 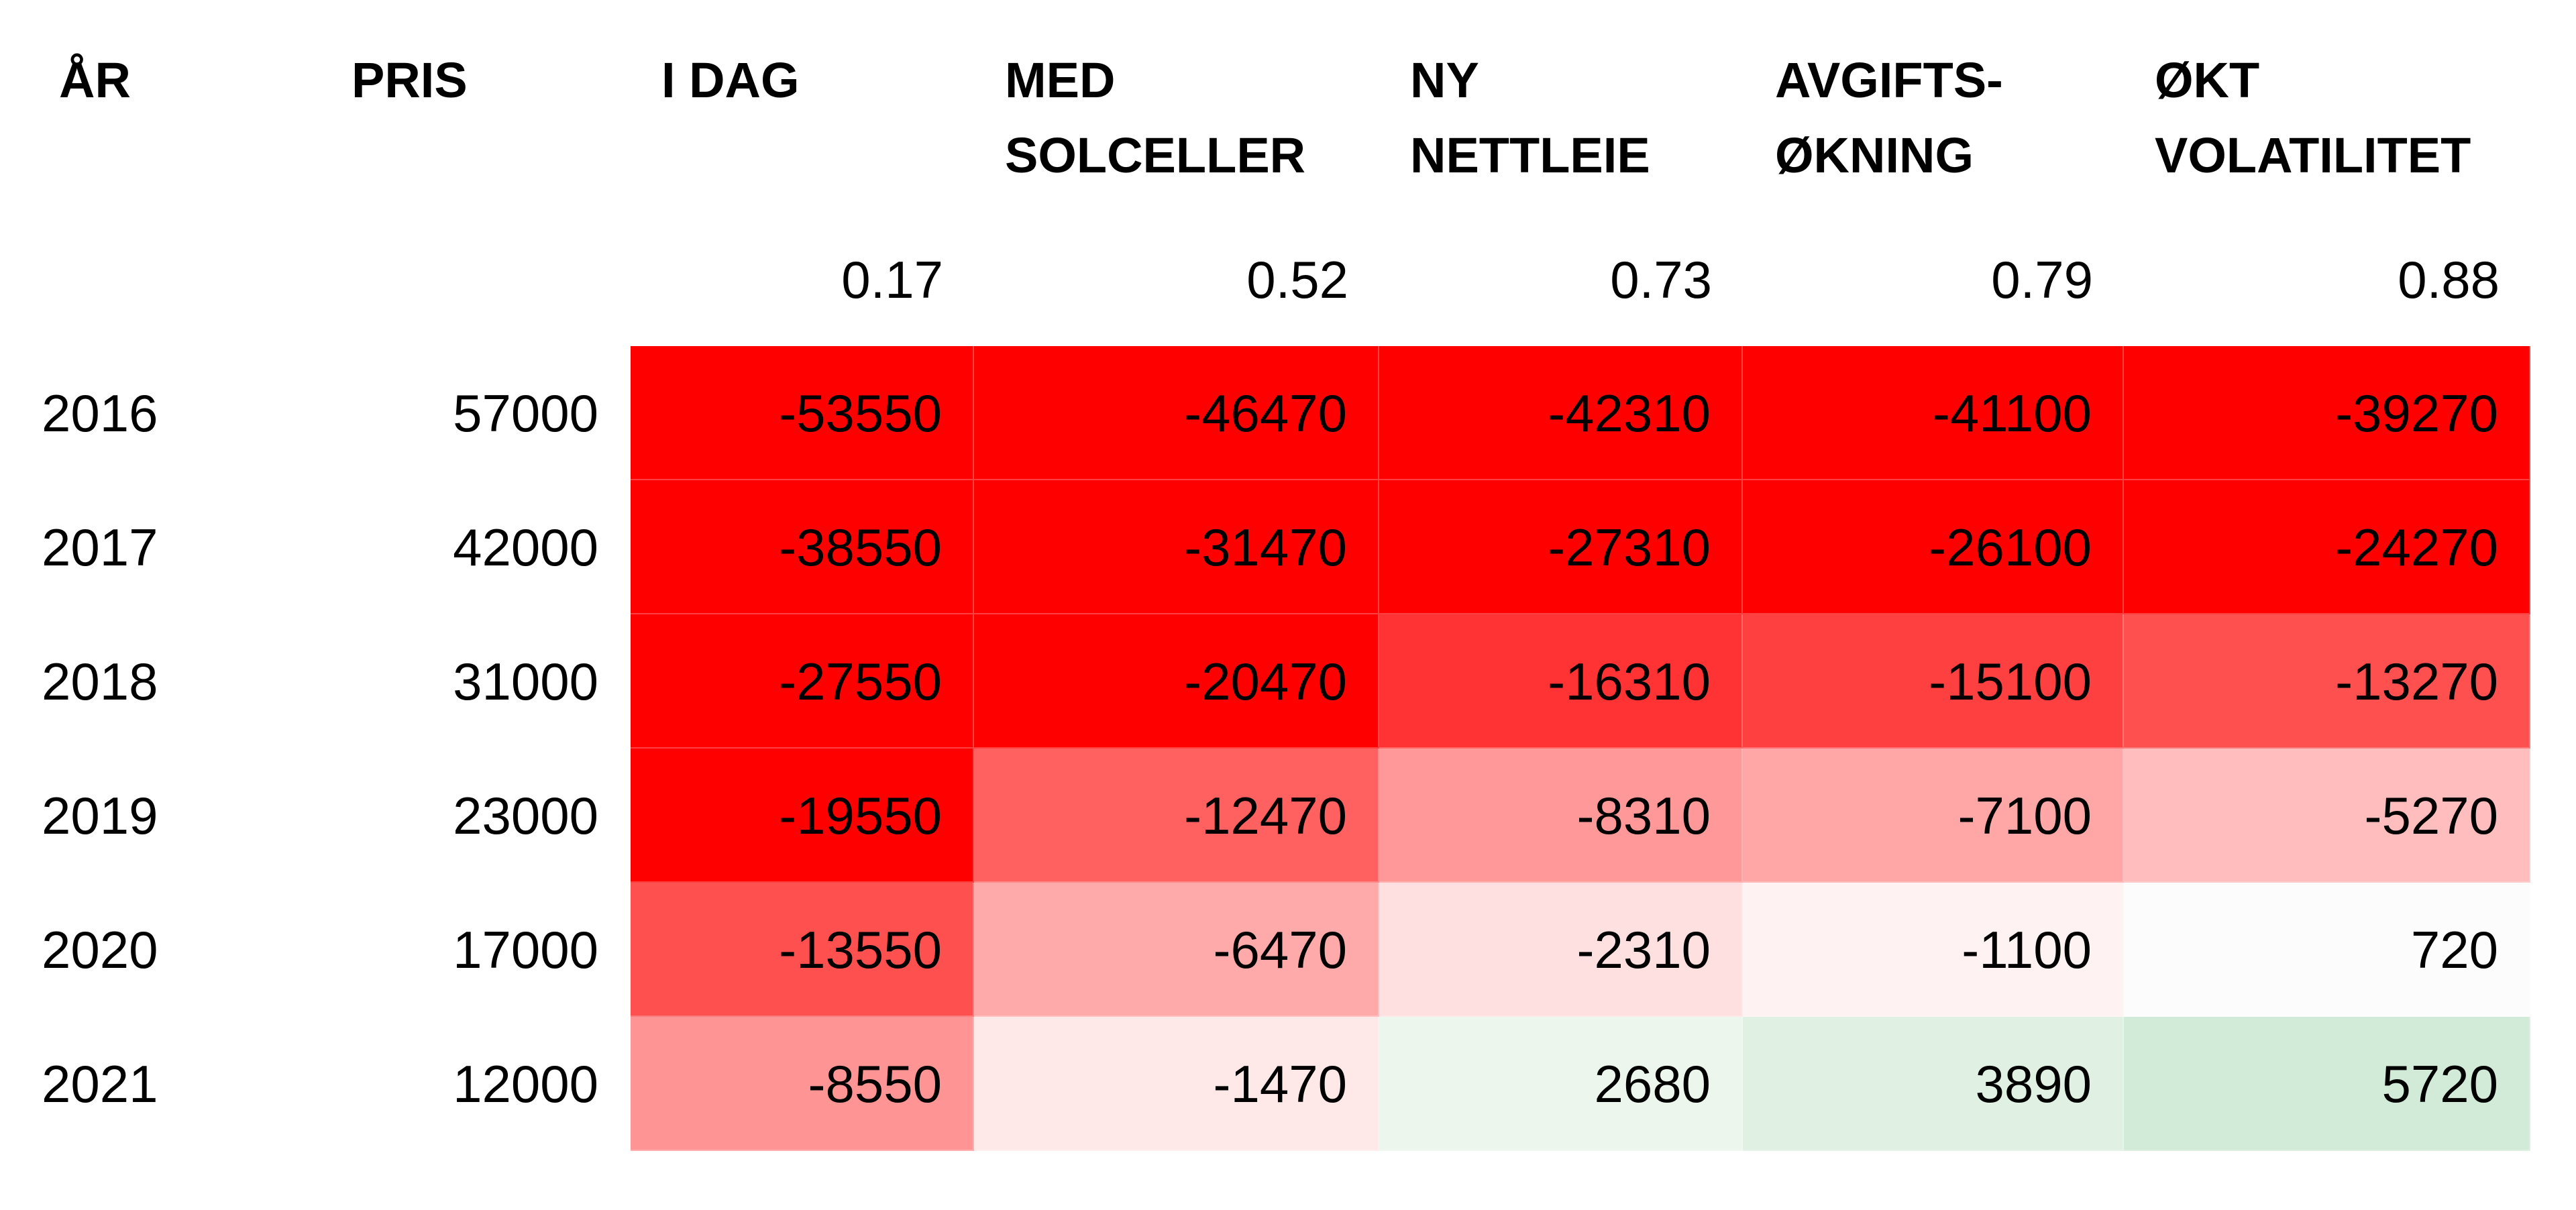 What do you see at coordinates (525, 682) in the screenshot?
I see `row-price: 31000` at bounding box center [525, 682].